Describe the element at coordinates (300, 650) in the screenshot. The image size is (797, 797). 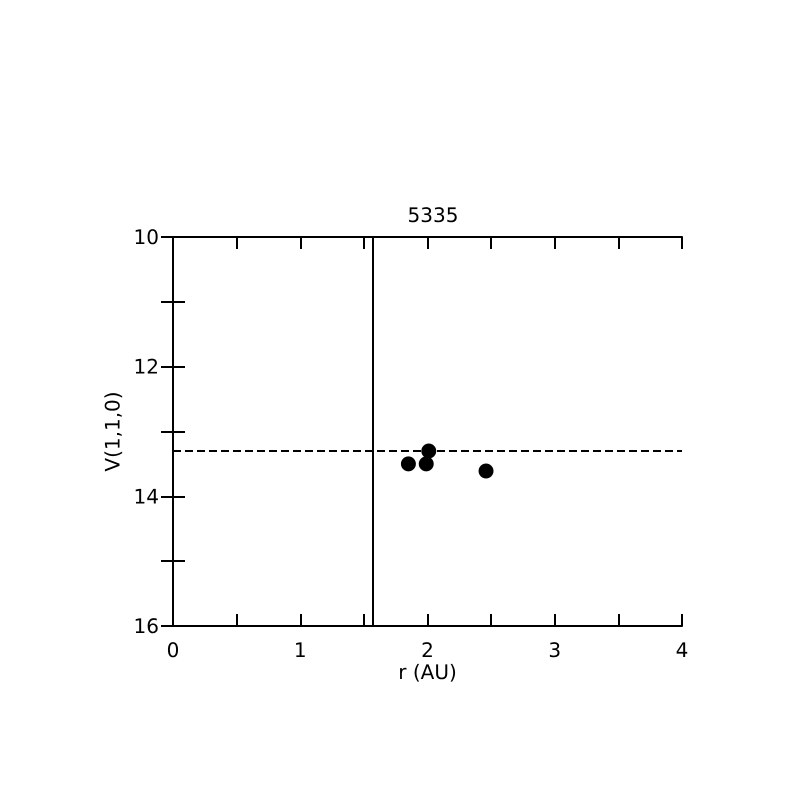
I see `x-tick-label: 1` at that location.